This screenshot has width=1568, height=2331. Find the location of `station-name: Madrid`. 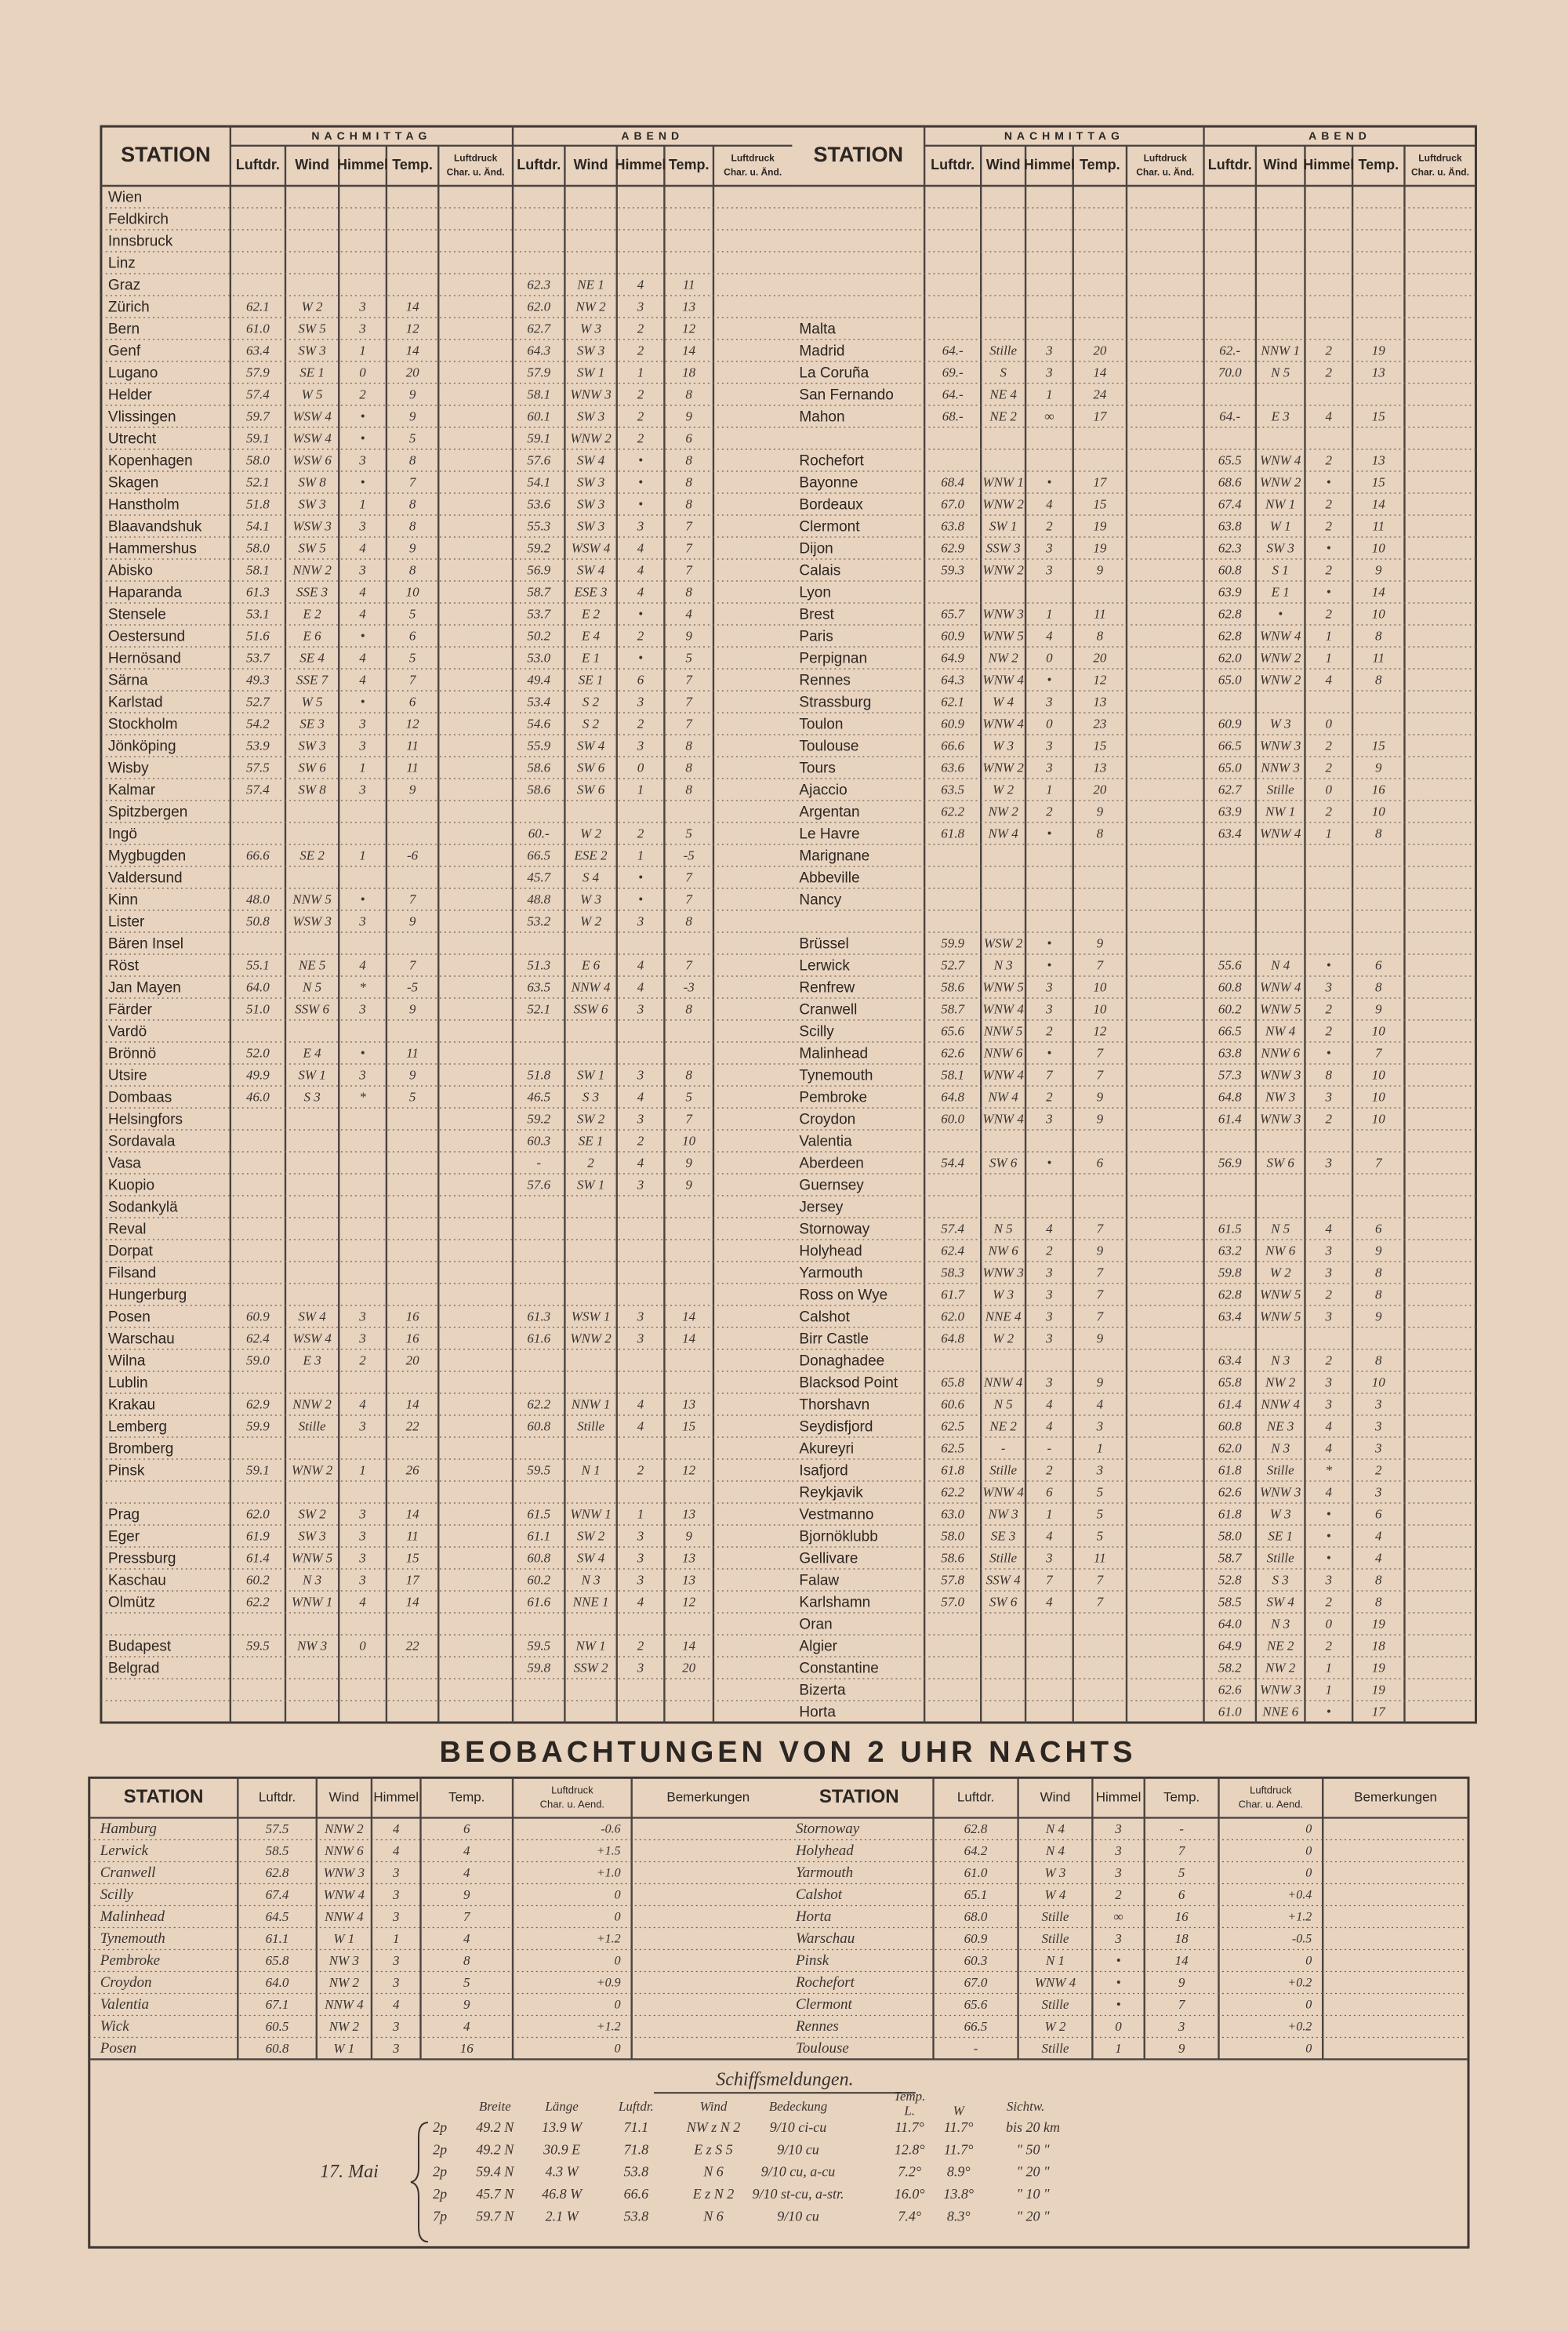

station-name: Madrid is located at coordinates (821, 351).